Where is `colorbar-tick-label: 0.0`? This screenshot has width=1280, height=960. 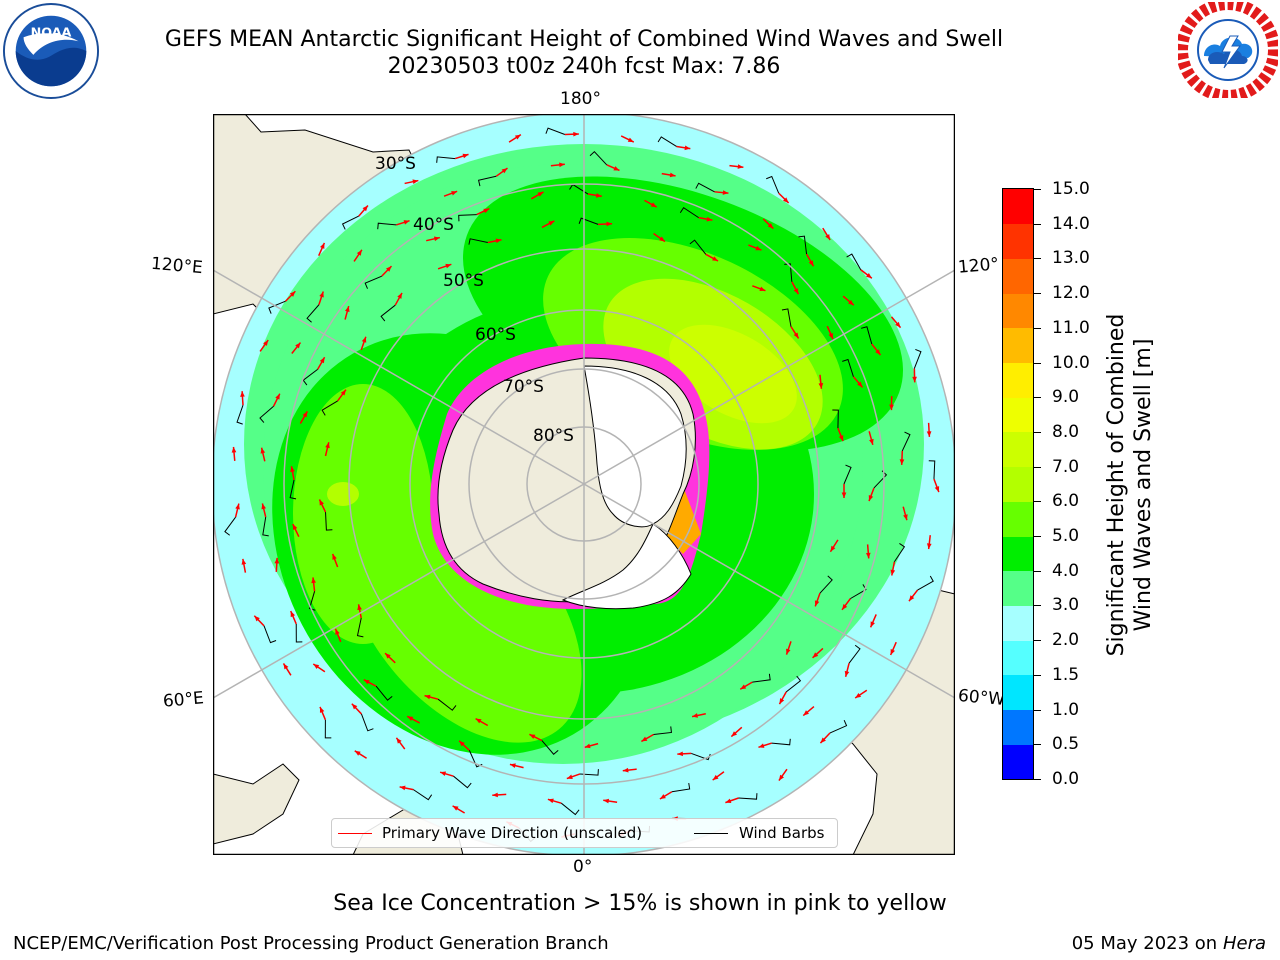 colorbar-tick-label: 0.0 is located at coordinates (1066, 779).